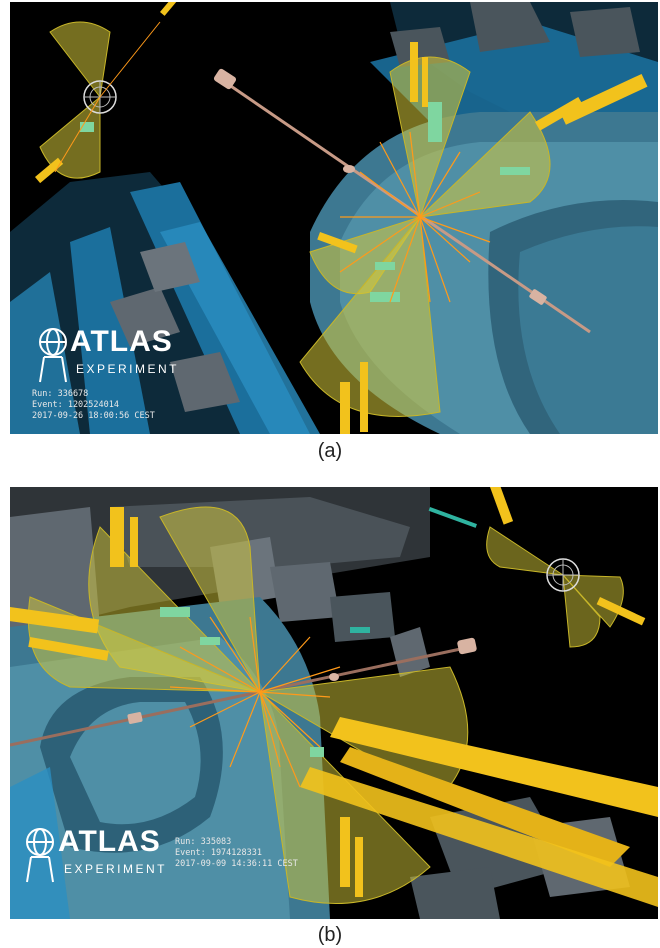 This screenshot has height=948, width=660. Describe the element at coordinates (121, 342) in the screenshot. I see `atlas-wordmark-a: ATLAS` at that location.